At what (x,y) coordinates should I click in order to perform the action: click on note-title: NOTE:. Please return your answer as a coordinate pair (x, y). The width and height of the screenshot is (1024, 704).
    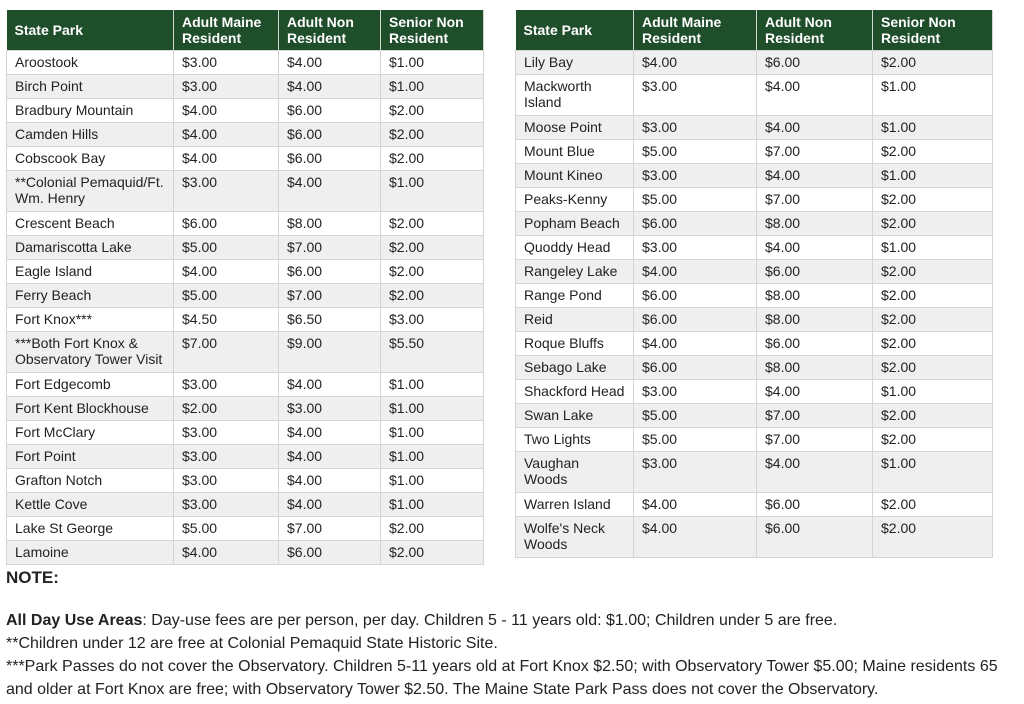
    Looking at the image, I should click on (32, 577).